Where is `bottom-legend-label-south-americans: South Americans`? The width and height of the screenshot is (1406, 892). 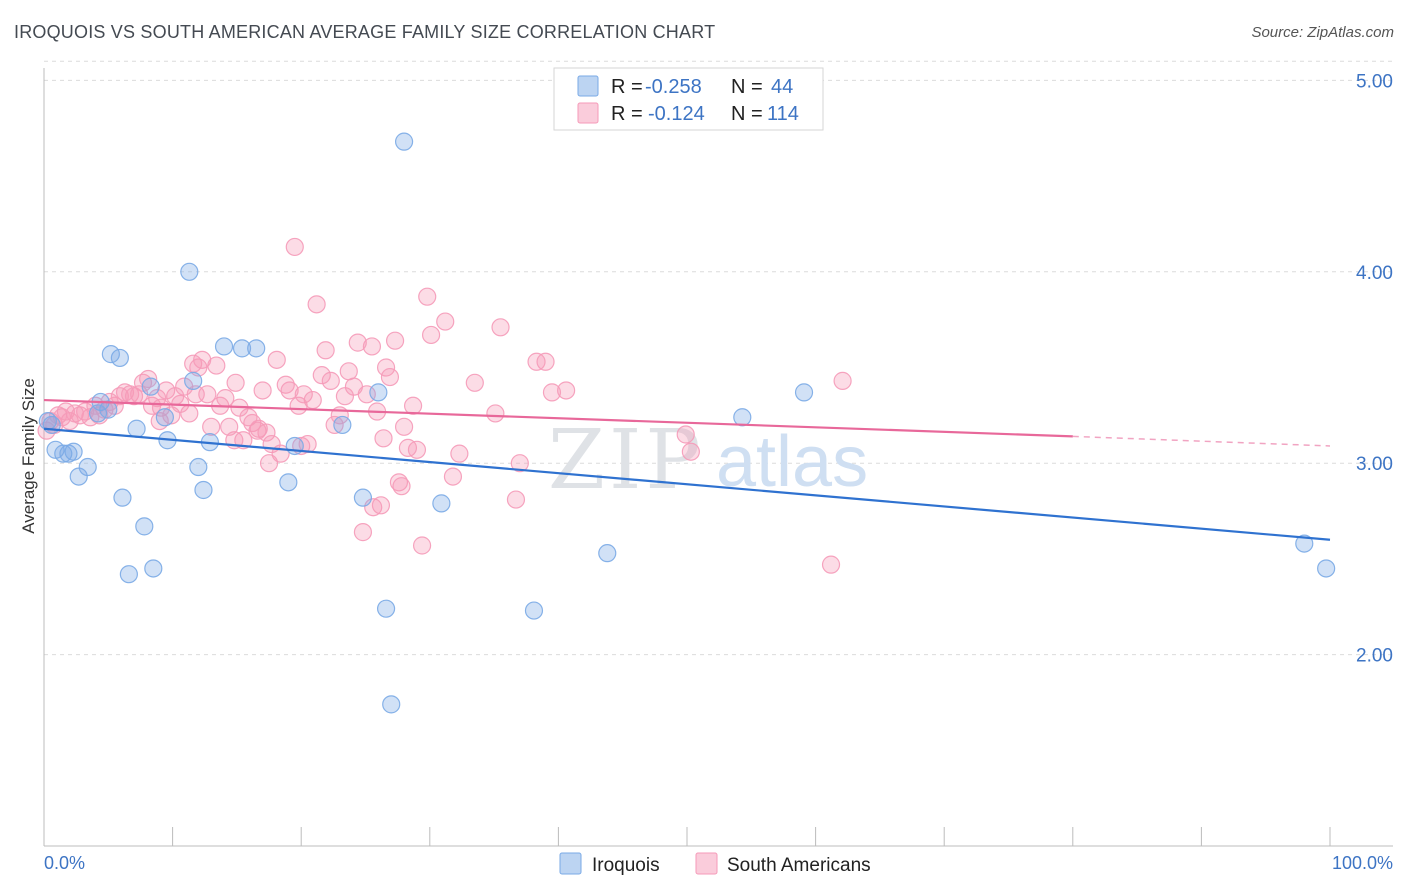
bottom-legend-label-south-americans: South Americans is located at coordinates (799, 865).